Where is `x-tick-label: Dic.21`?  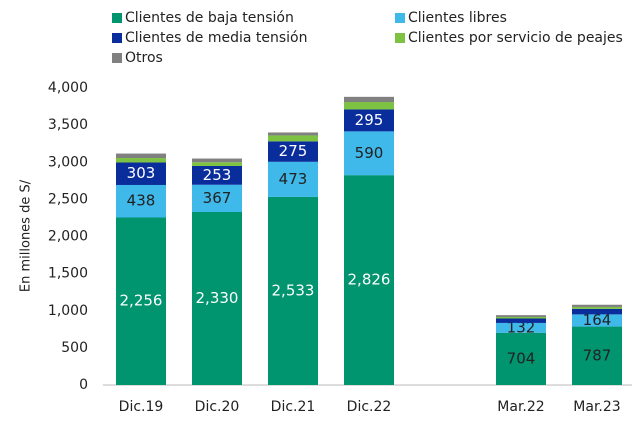 x-tick-label: Dic.21 is located at coordinates (293, 407).